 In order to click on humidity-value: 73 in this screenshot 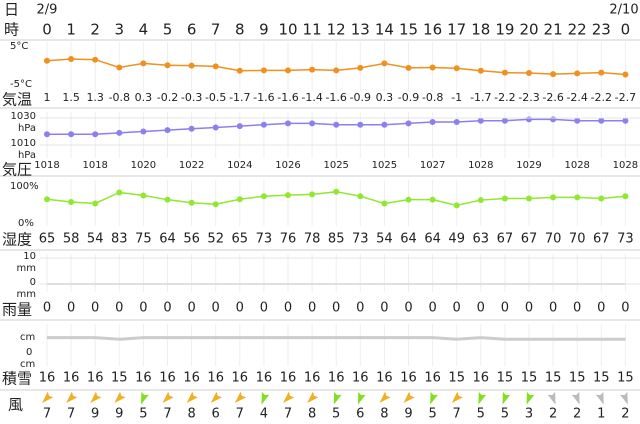, I will do `click(264, 239)`.